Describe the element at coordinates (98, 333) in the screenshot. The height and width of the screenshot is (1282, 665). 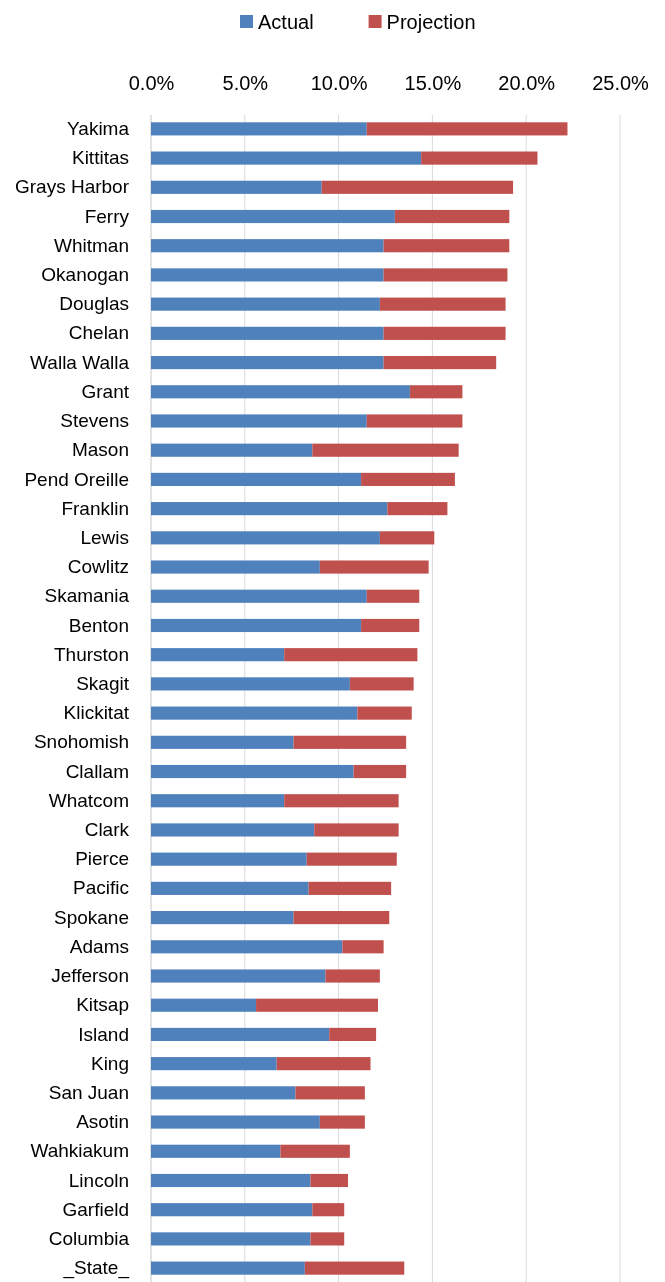
I see `y-tick-label: Chelan` at that location.